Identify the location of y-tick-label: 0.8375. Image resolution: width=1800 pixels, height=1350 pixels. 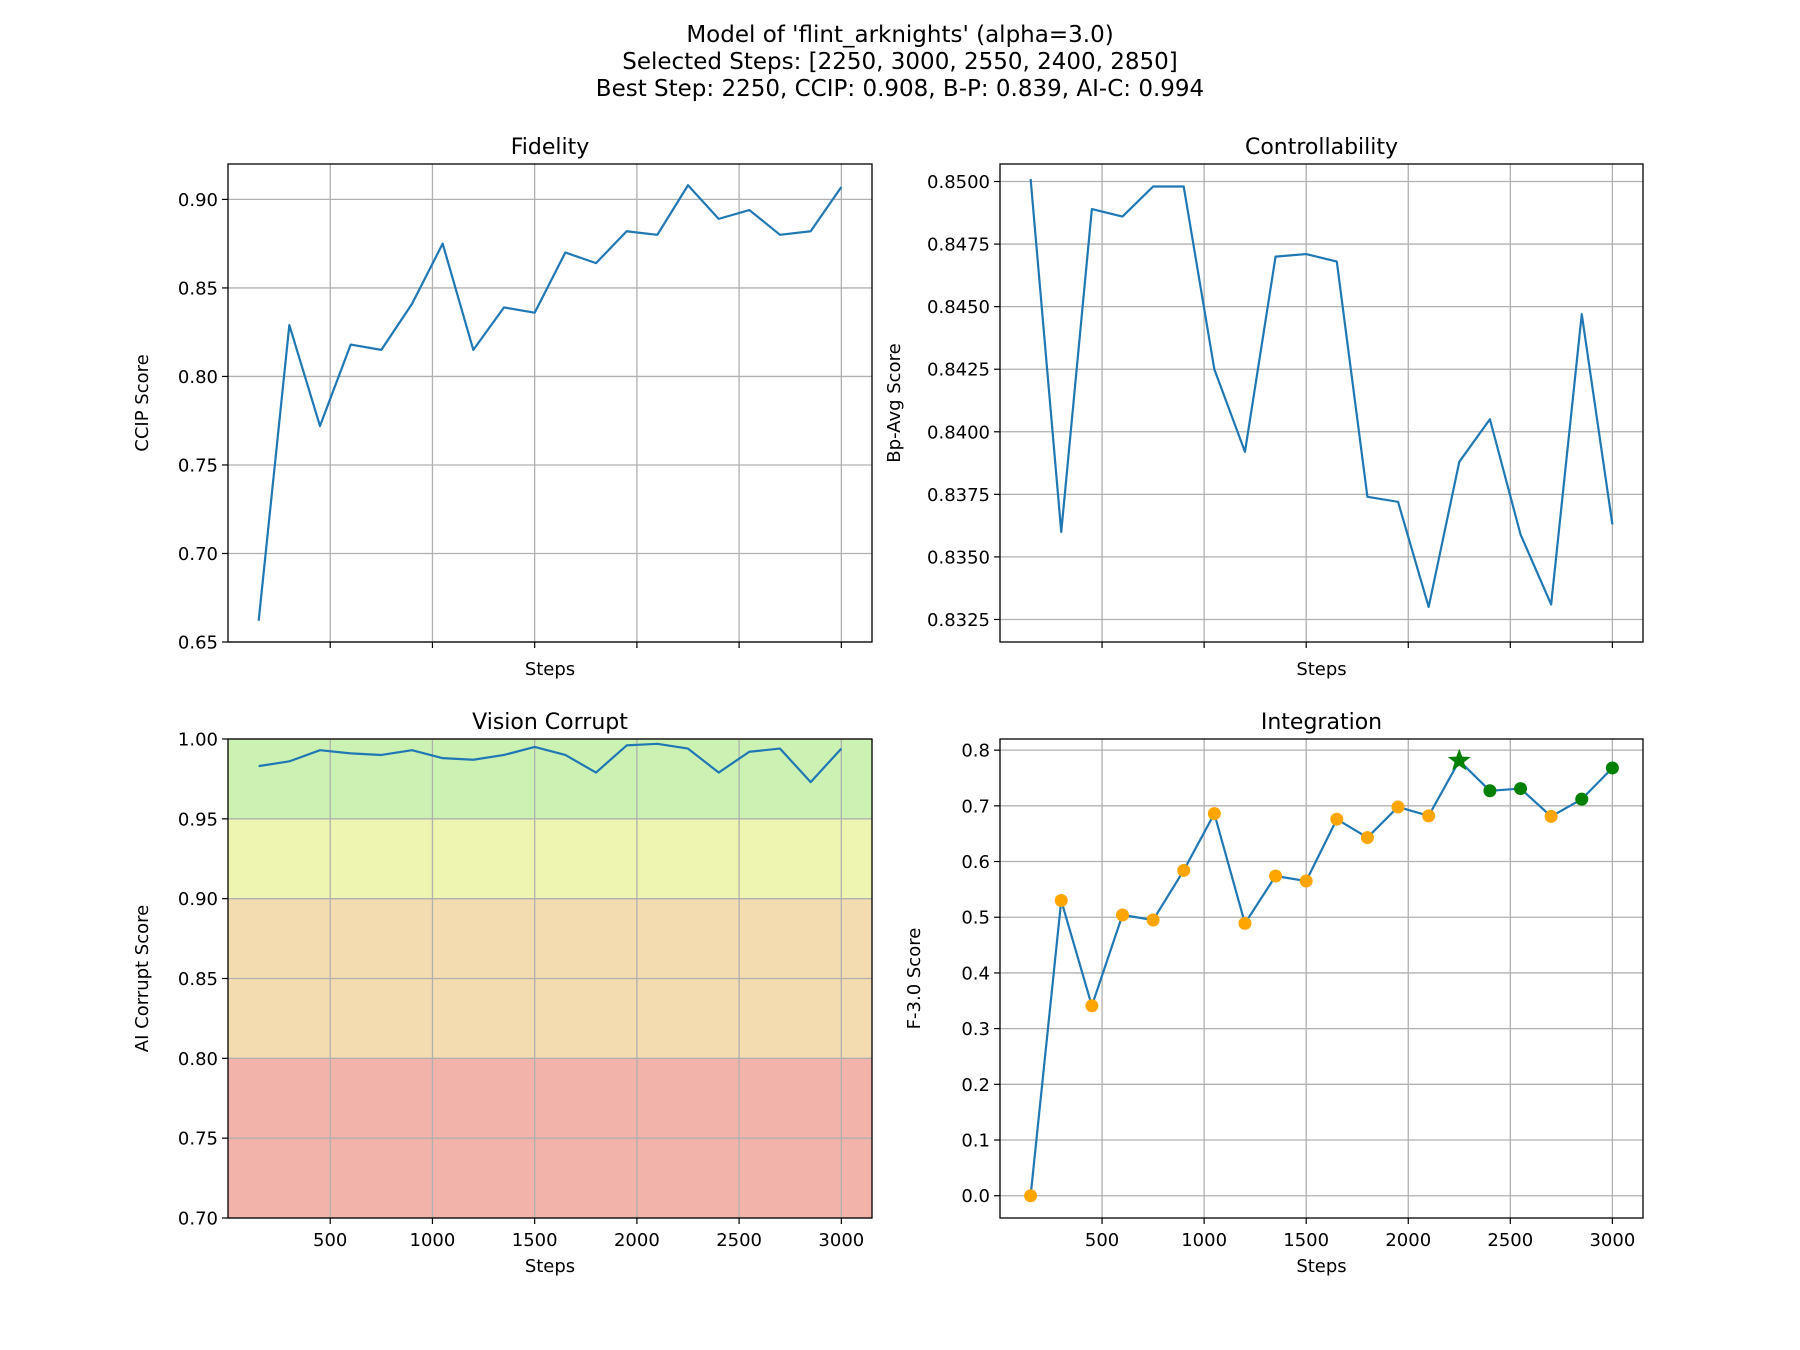
(958, 495).